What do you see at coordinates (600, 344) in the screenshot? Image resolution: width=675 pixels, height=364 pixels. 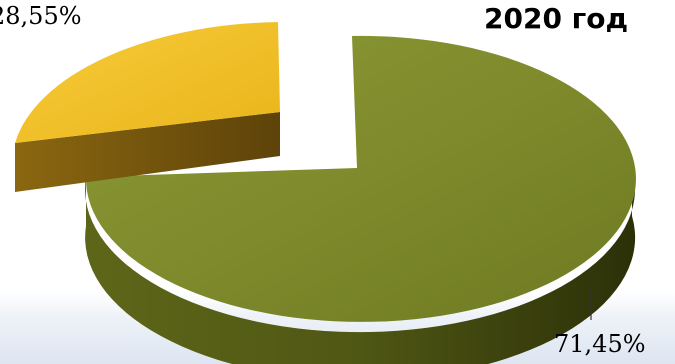 I see `data-label-slice-2: 71,45%` at bounding box center [600, 344].